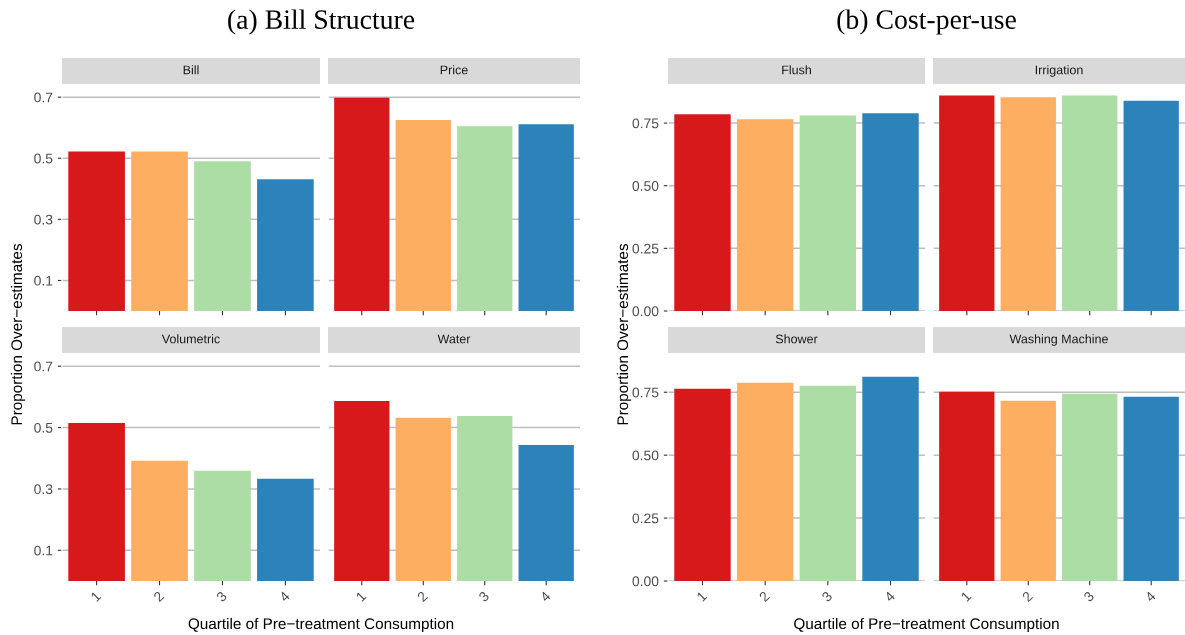 The height and width of the screenshot is (635, 1185). I want to click on chart-title: Irrigation, so click(1059, 71).